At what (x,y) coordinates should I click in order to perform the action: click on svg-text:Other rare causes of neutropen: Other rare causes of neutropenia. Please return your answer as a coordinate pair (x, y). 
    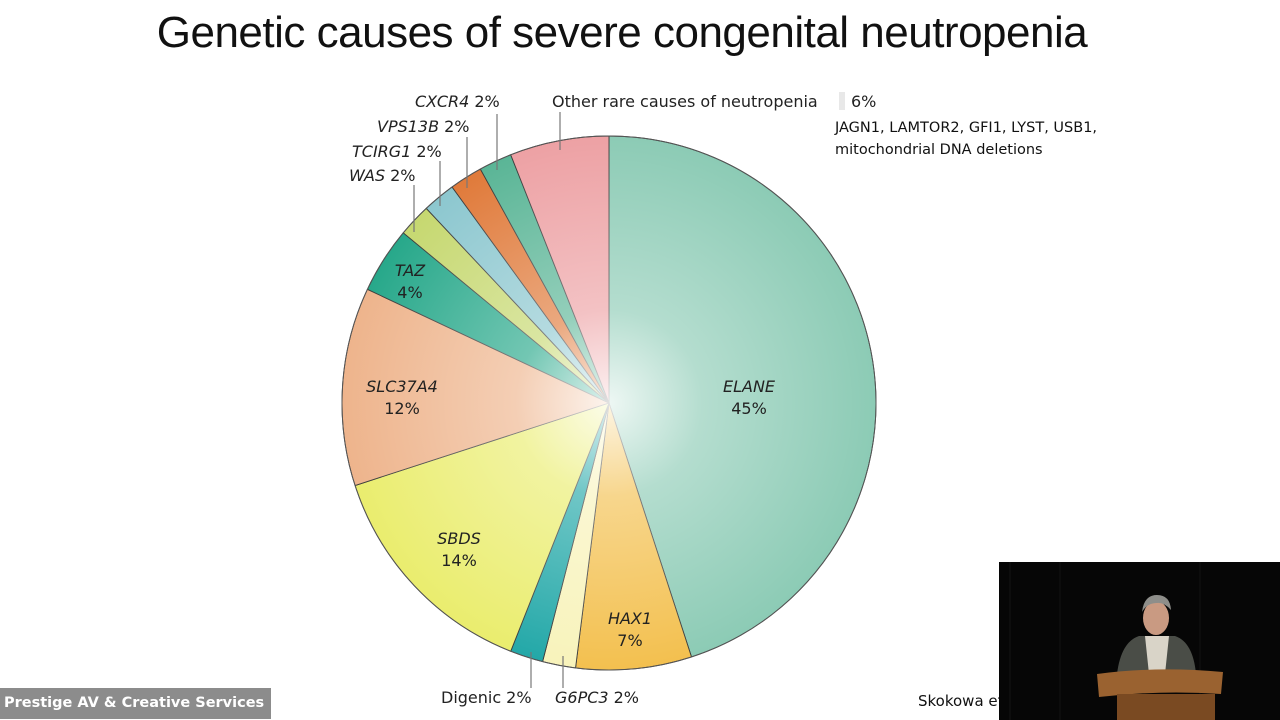
    Looking at the image, I should click on (685, 101).